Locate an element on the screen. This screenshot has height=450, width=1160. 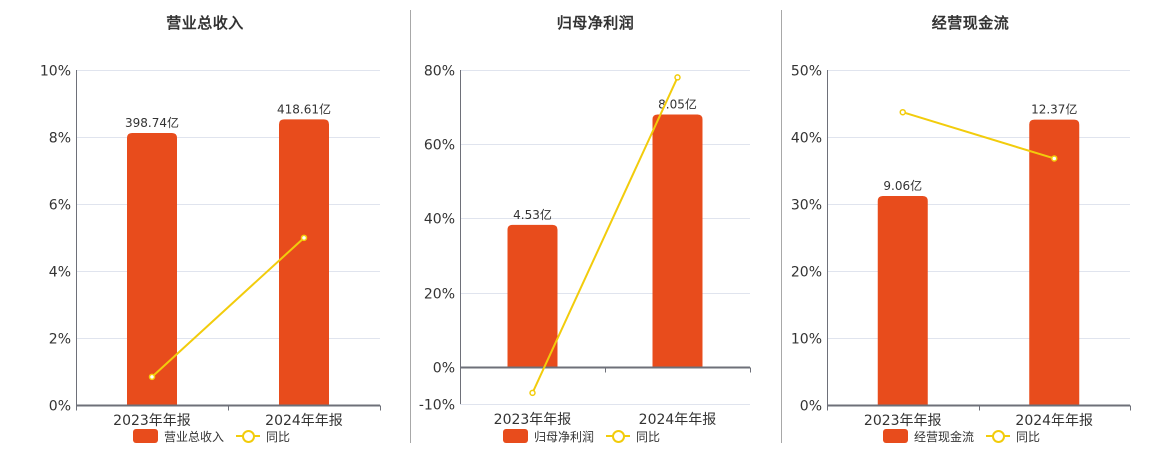
bar-value-label: 12.37亿 is located at coordinates (1054, 109).